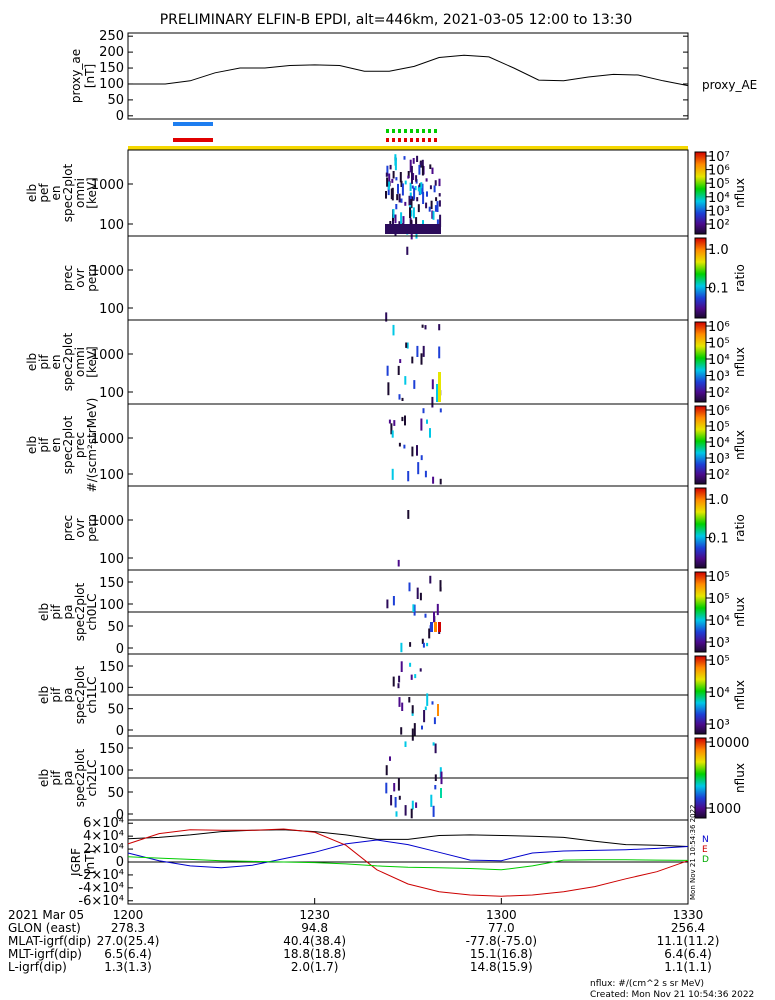  I want to click on colorbar-tick-label: 10000, so click(728, 743).